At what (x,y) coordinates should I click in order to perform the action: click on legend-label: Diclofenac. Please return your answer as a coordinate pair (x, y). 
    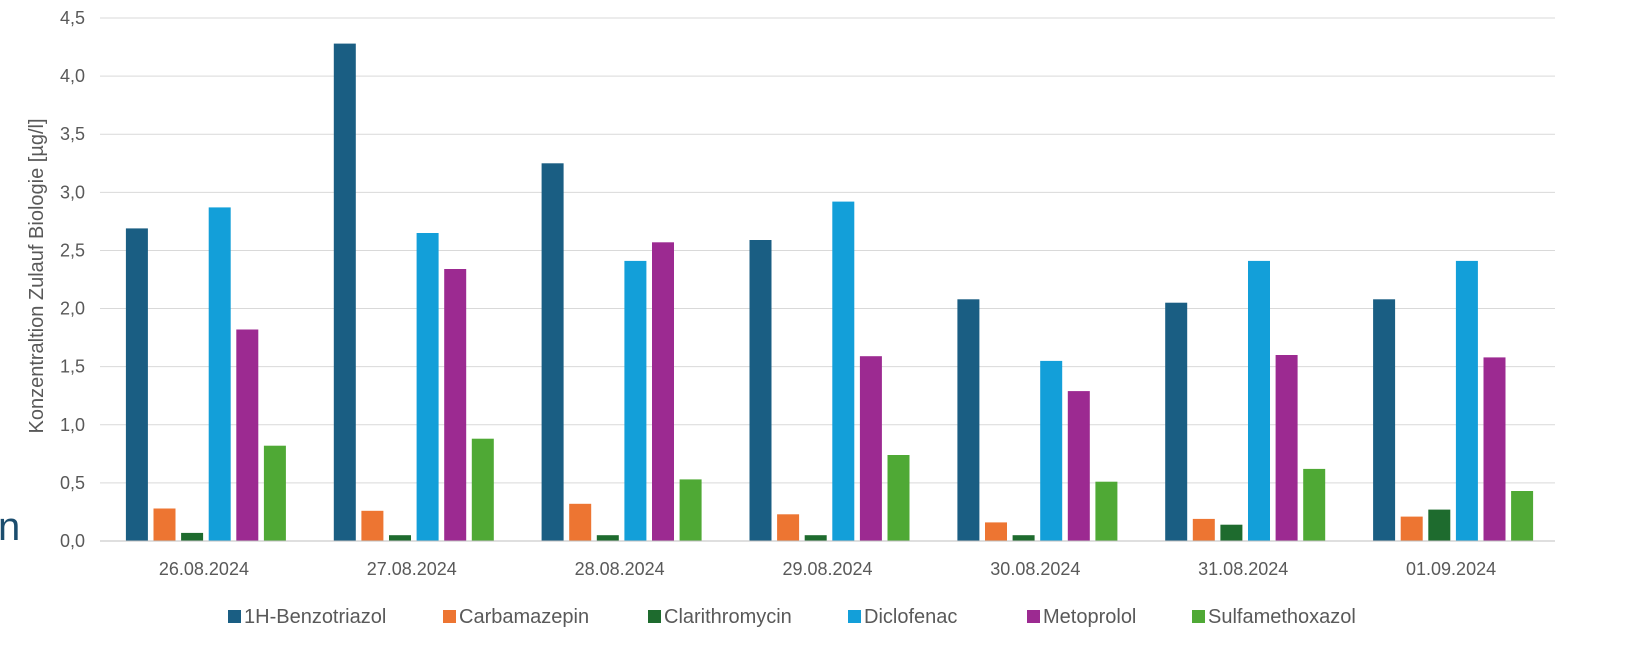
    Looking at the image, I should click on (910, 617).